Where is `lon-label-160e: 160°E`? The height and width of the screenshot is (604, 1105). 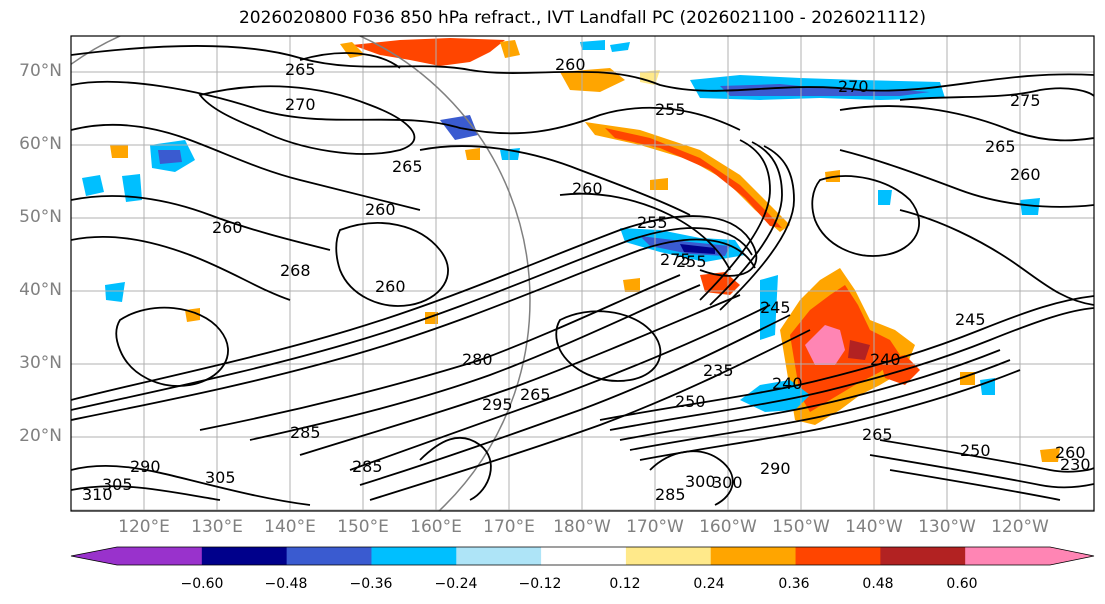
lon-label-160e: 160°E is located at coordinates (436, 527).